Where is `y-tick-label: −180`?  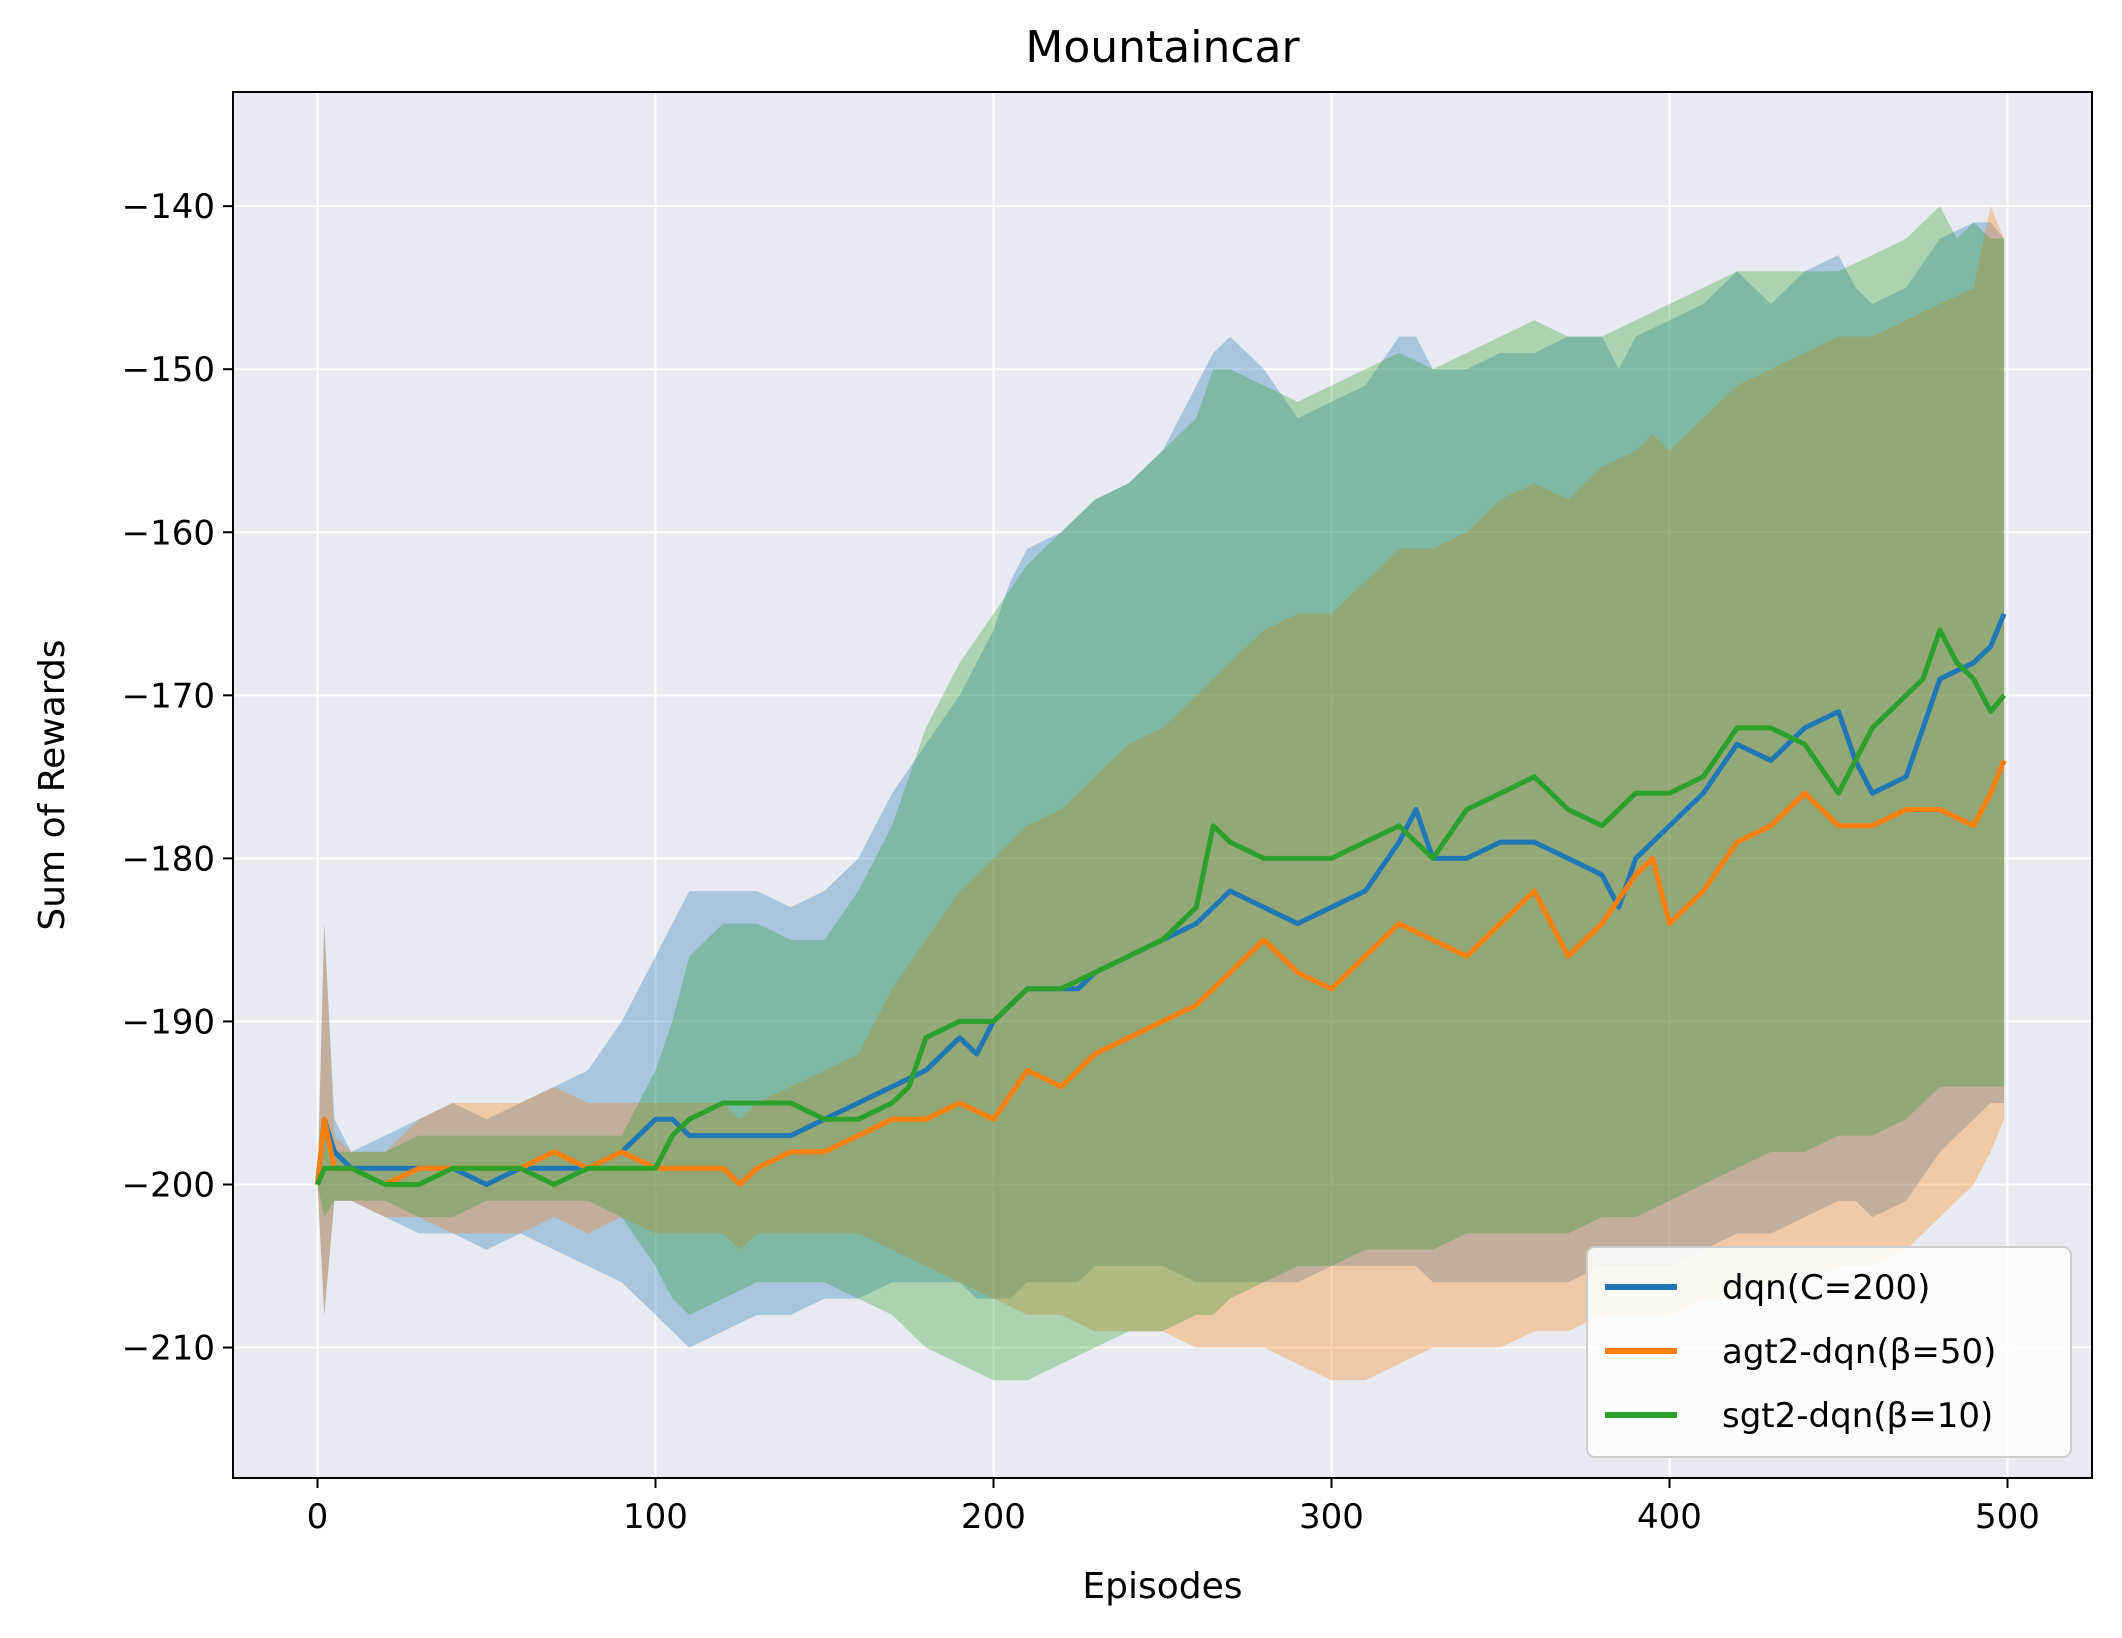
y-tick-label: −180 is located at coordinates (168, 859).